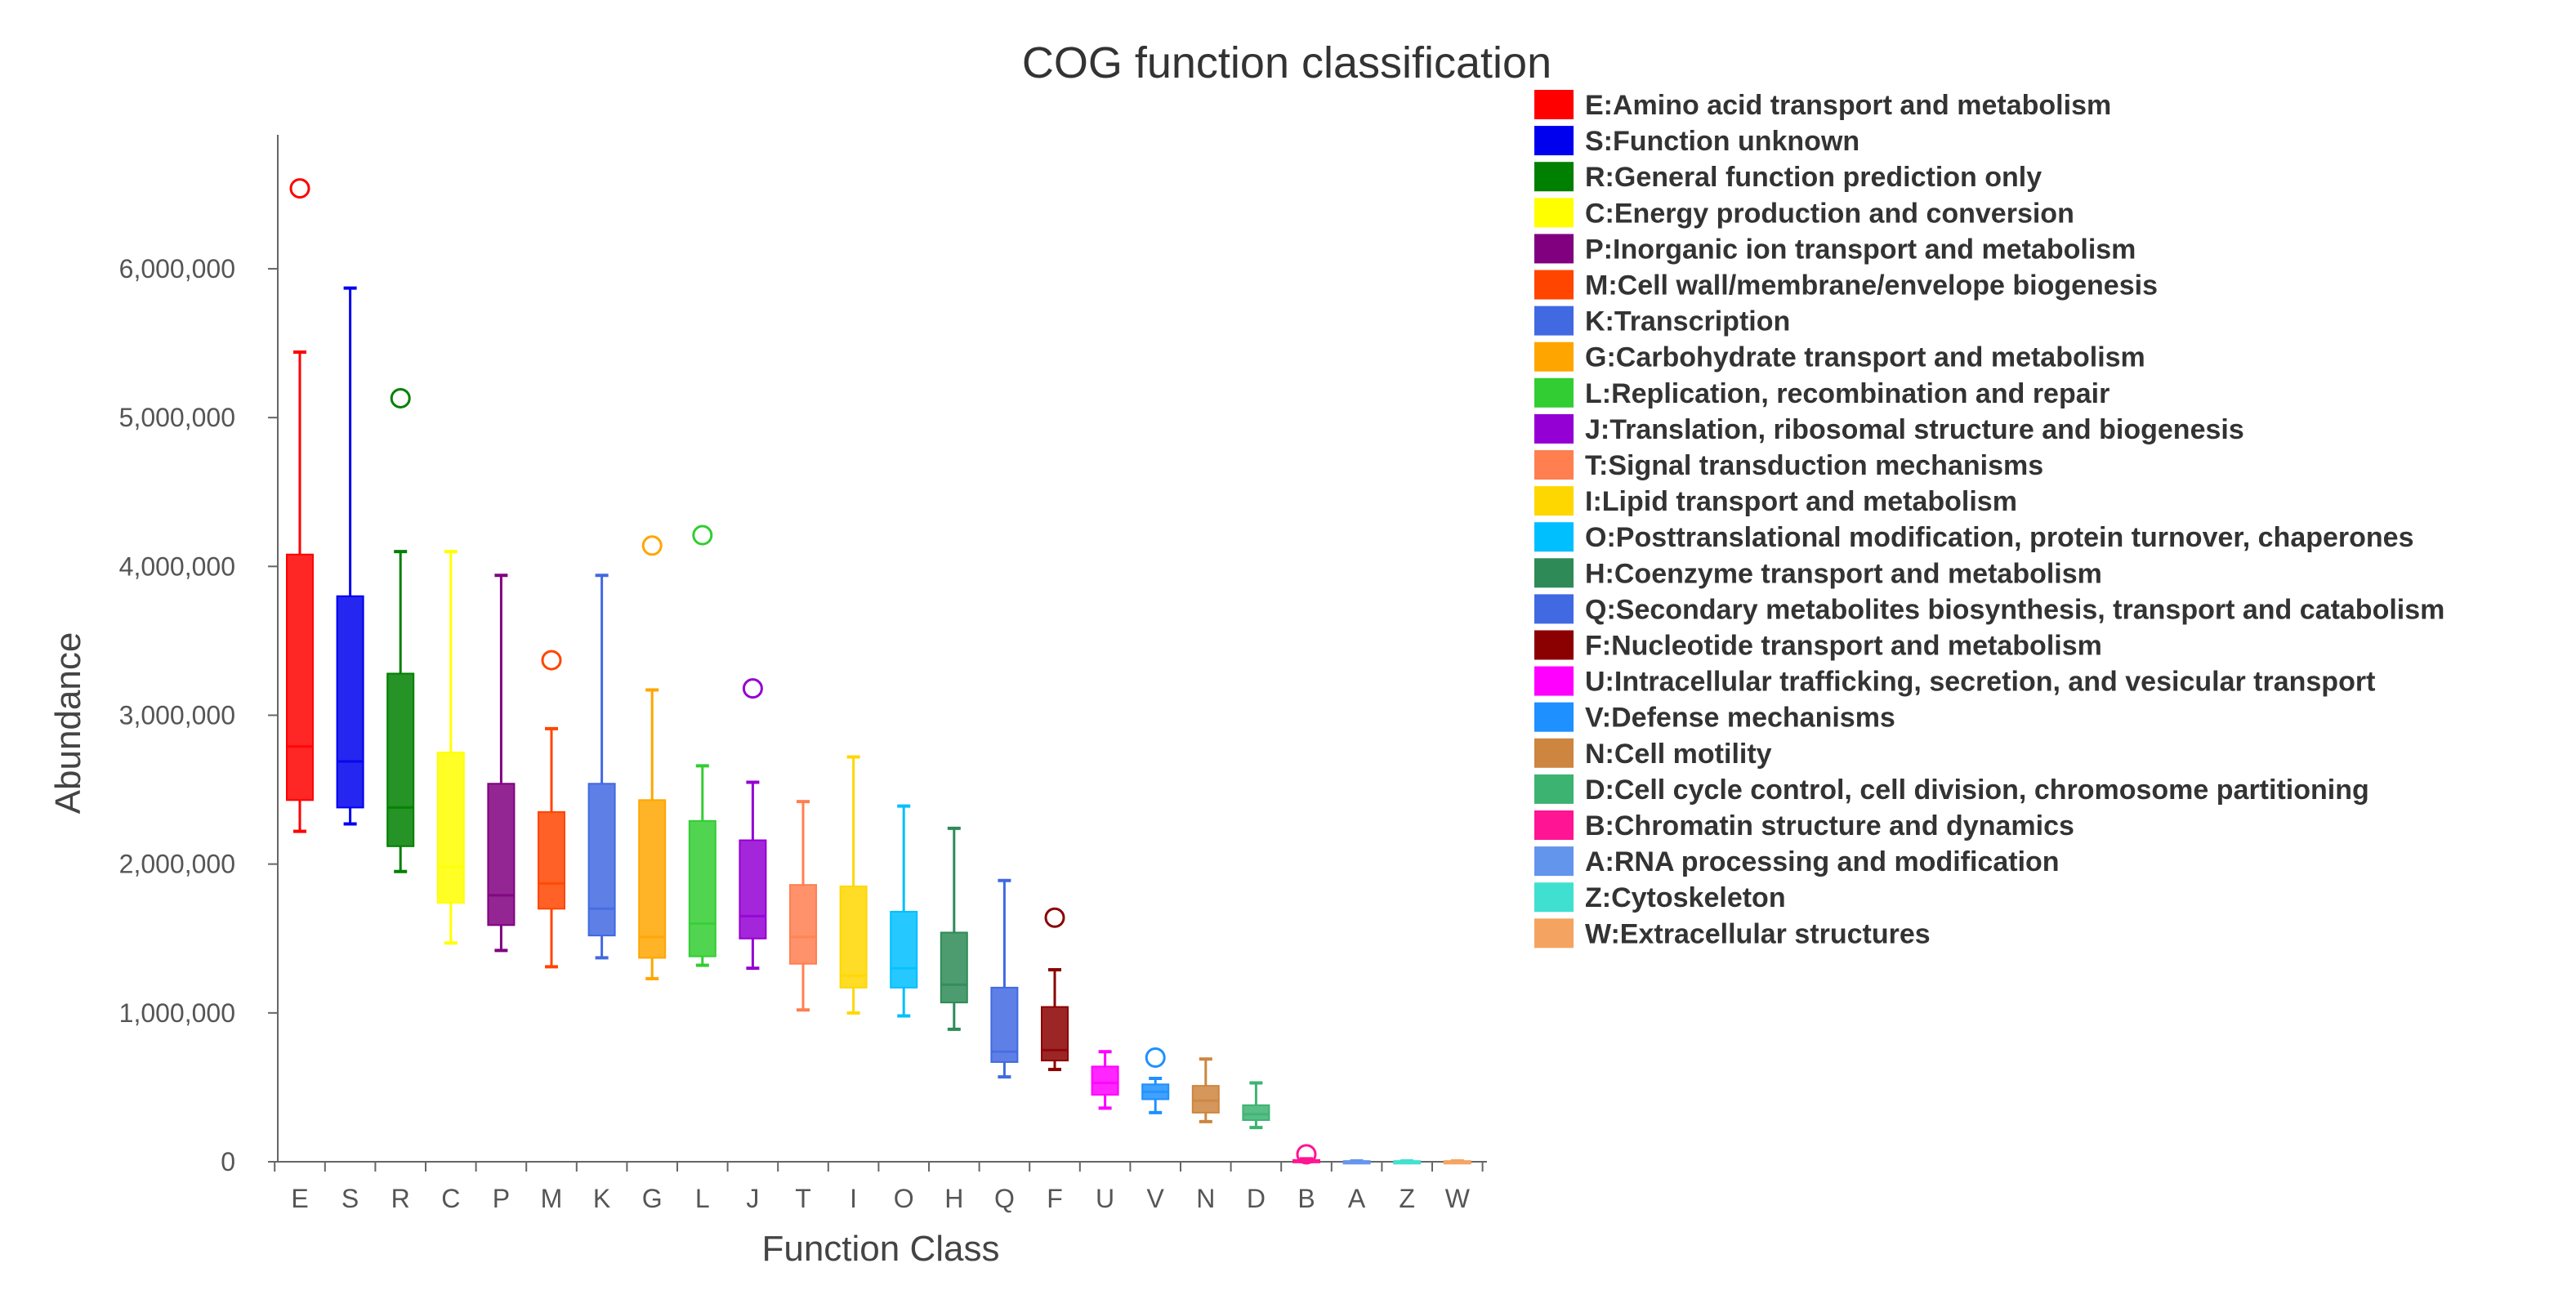  I want to click on box-A, so click(1356, 1162).